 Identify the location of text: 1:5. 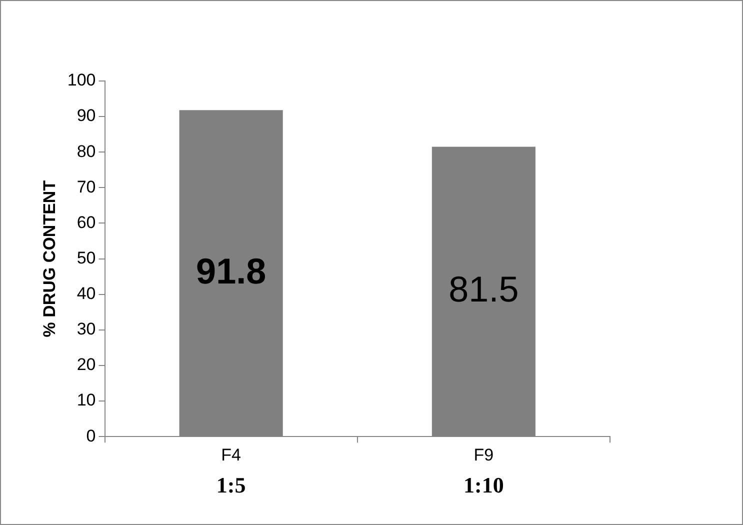
(231, 485).